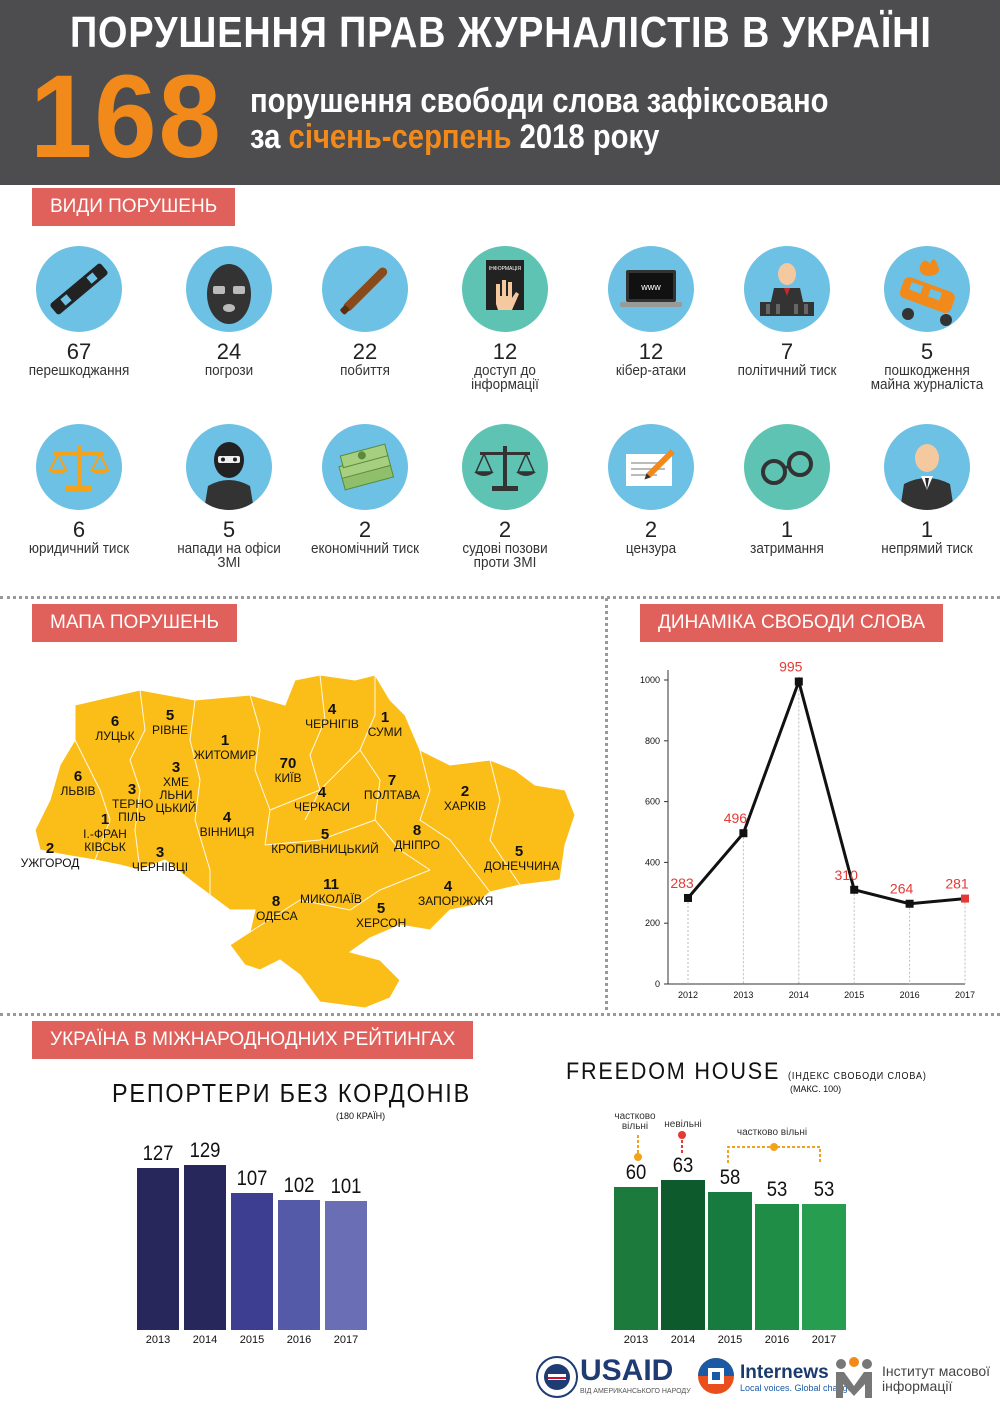 This screenshot has height=1415, width=1000. What do you see at coordinates (787, 490) in the screenshot?
I see `violation-item: 1 затримання` at bounding box center [787, 490].